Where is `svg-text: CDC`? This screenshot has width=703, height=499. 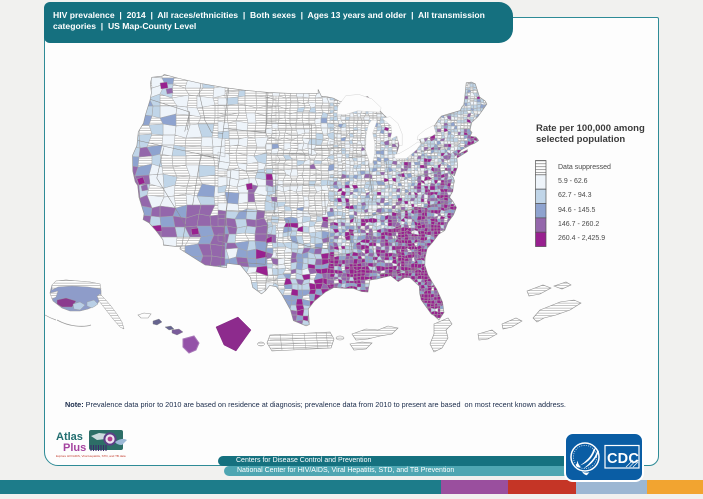 svg-text: CDC is located at coordinates (623, 459).